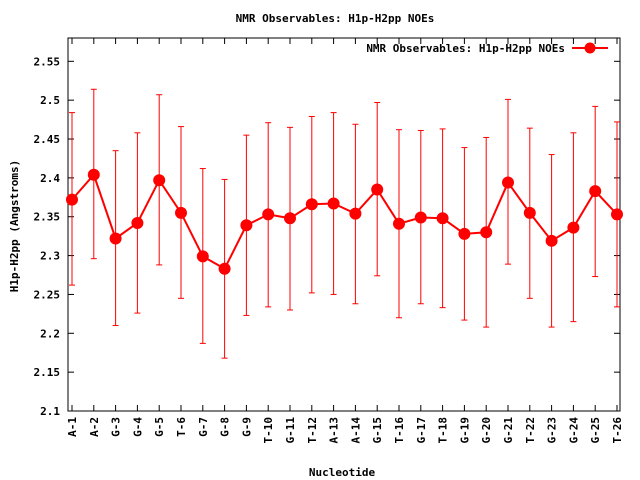 Image resolution: width=640 pixels, height=480 pixels. What do you see at coordinates (137, 427) in the screenshot?
I see `x-tick-label: G-4` at bounding box center [137, 427].